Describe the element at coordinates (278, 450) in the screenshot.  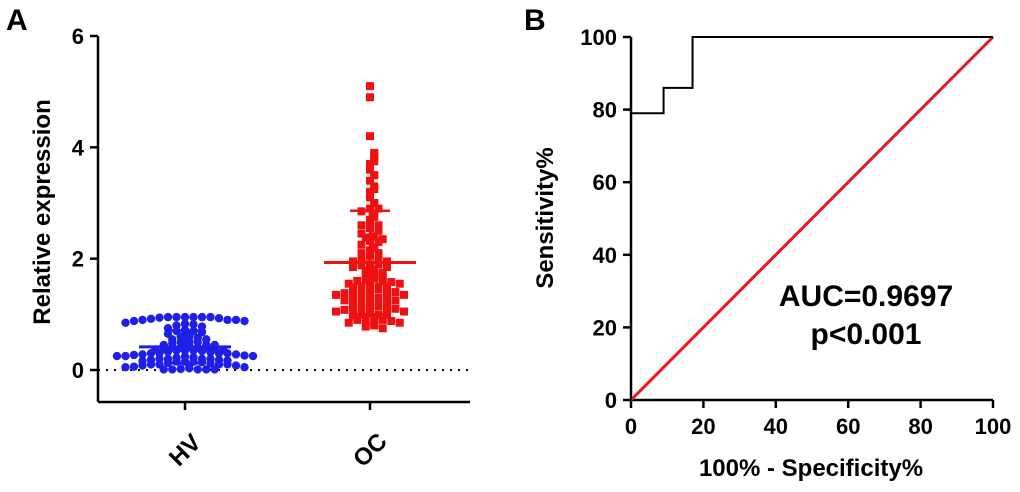
I see `panel-a-xlabels: HV OC` at that location.